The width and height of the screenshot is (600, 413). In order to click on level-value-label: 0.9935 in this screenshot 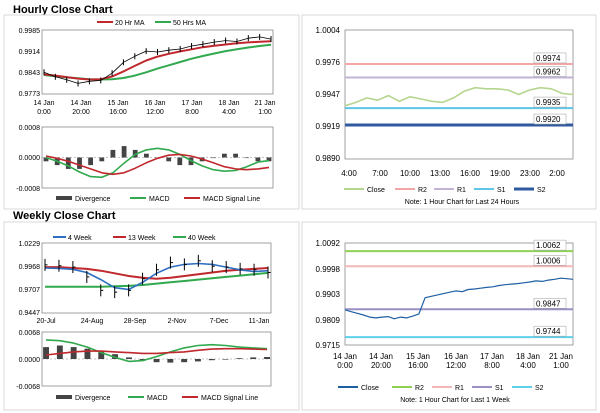, I will do `click(548, 102)`.